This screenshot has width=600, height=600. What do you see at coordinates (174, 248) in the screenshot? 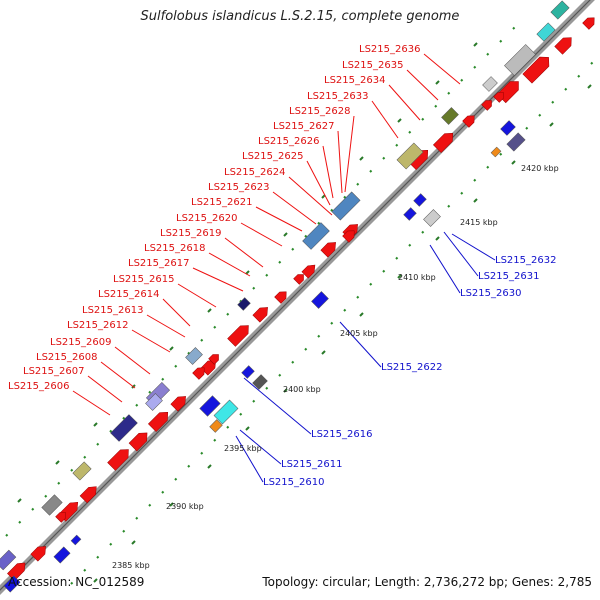
I see `gene-label: LS215_2618` at bounding box center [174, 248].